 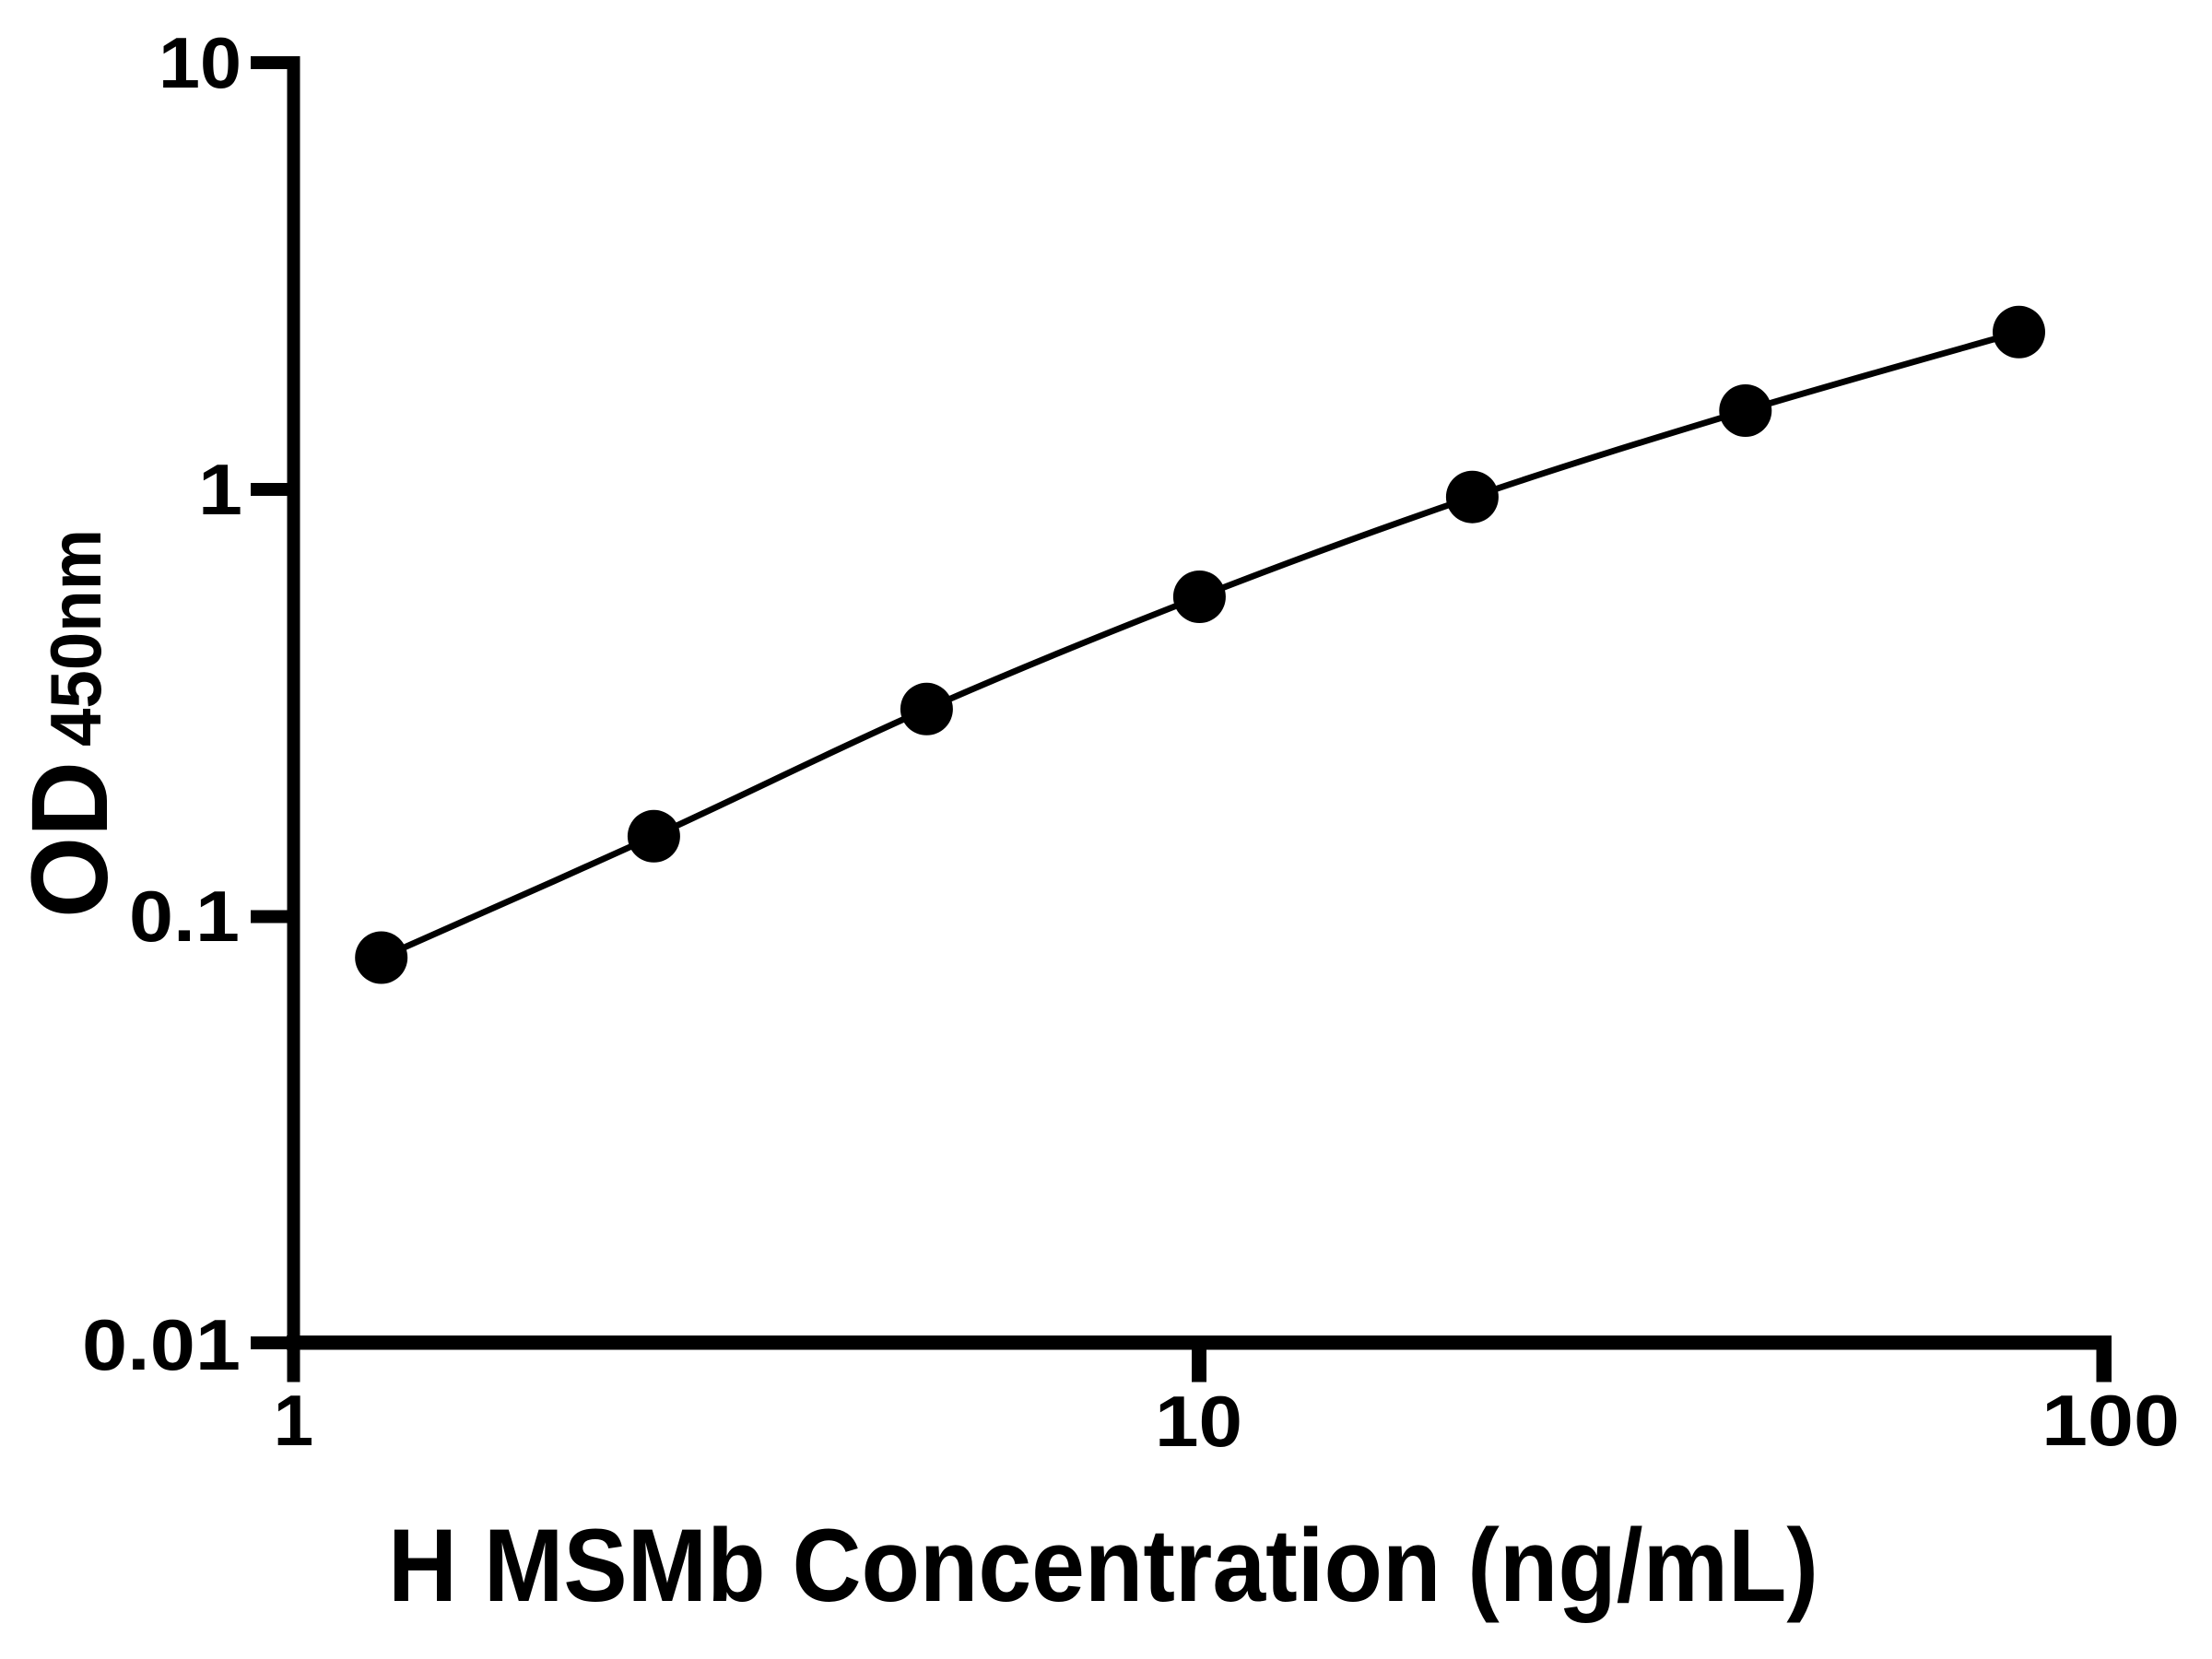 I want to click on svg-text: OD, so click(x=70, y=839).